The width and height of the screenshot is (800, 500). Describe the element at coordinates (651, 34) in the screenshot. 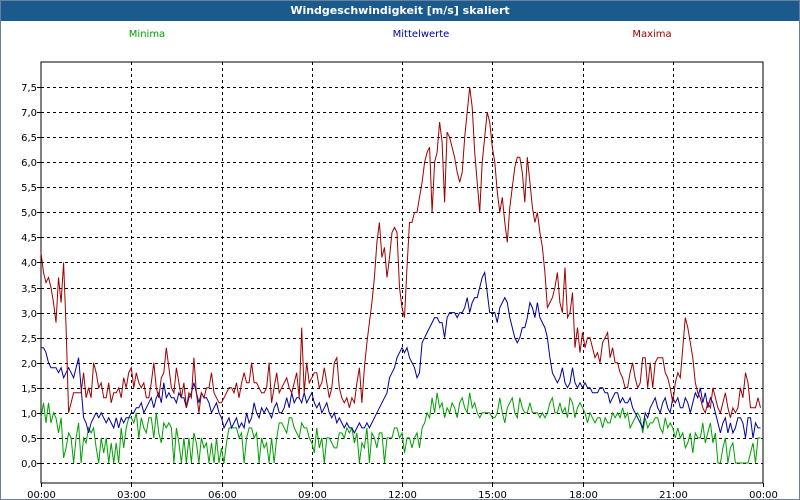

I see `legend-maxima: Maxima` at that location.